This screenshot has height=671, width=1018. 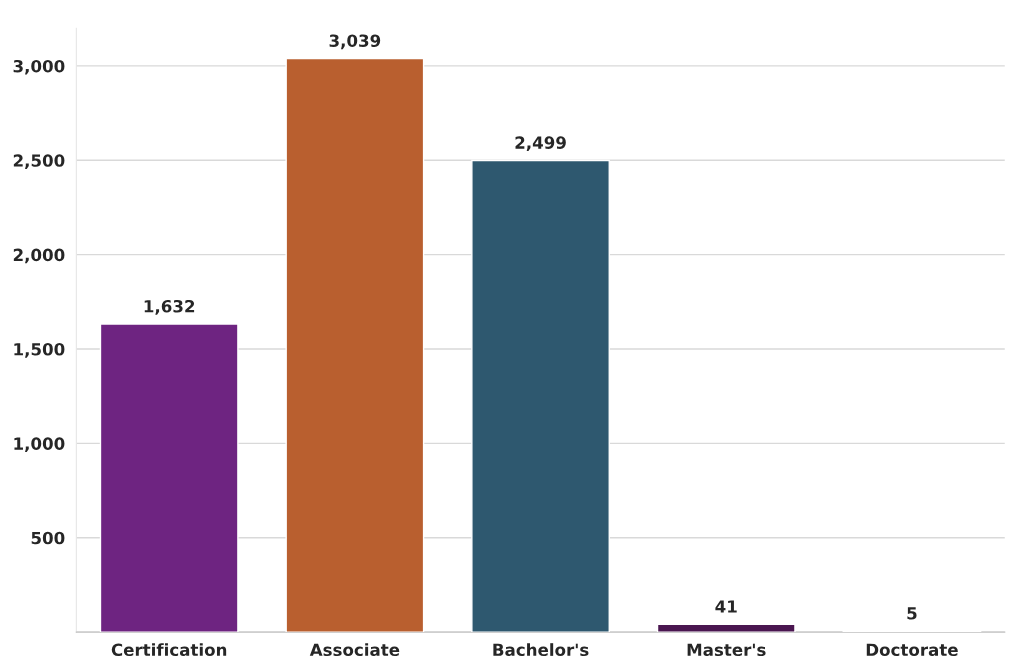 I want to click on x-tick-label: Associate, so click(x=354, y=650).